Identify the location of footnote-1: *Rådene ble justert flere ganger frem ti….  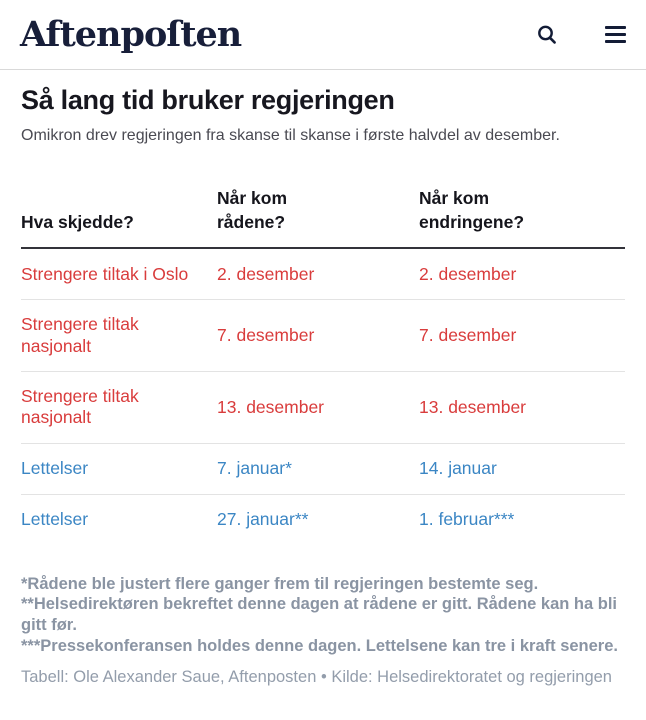
(280, 583).